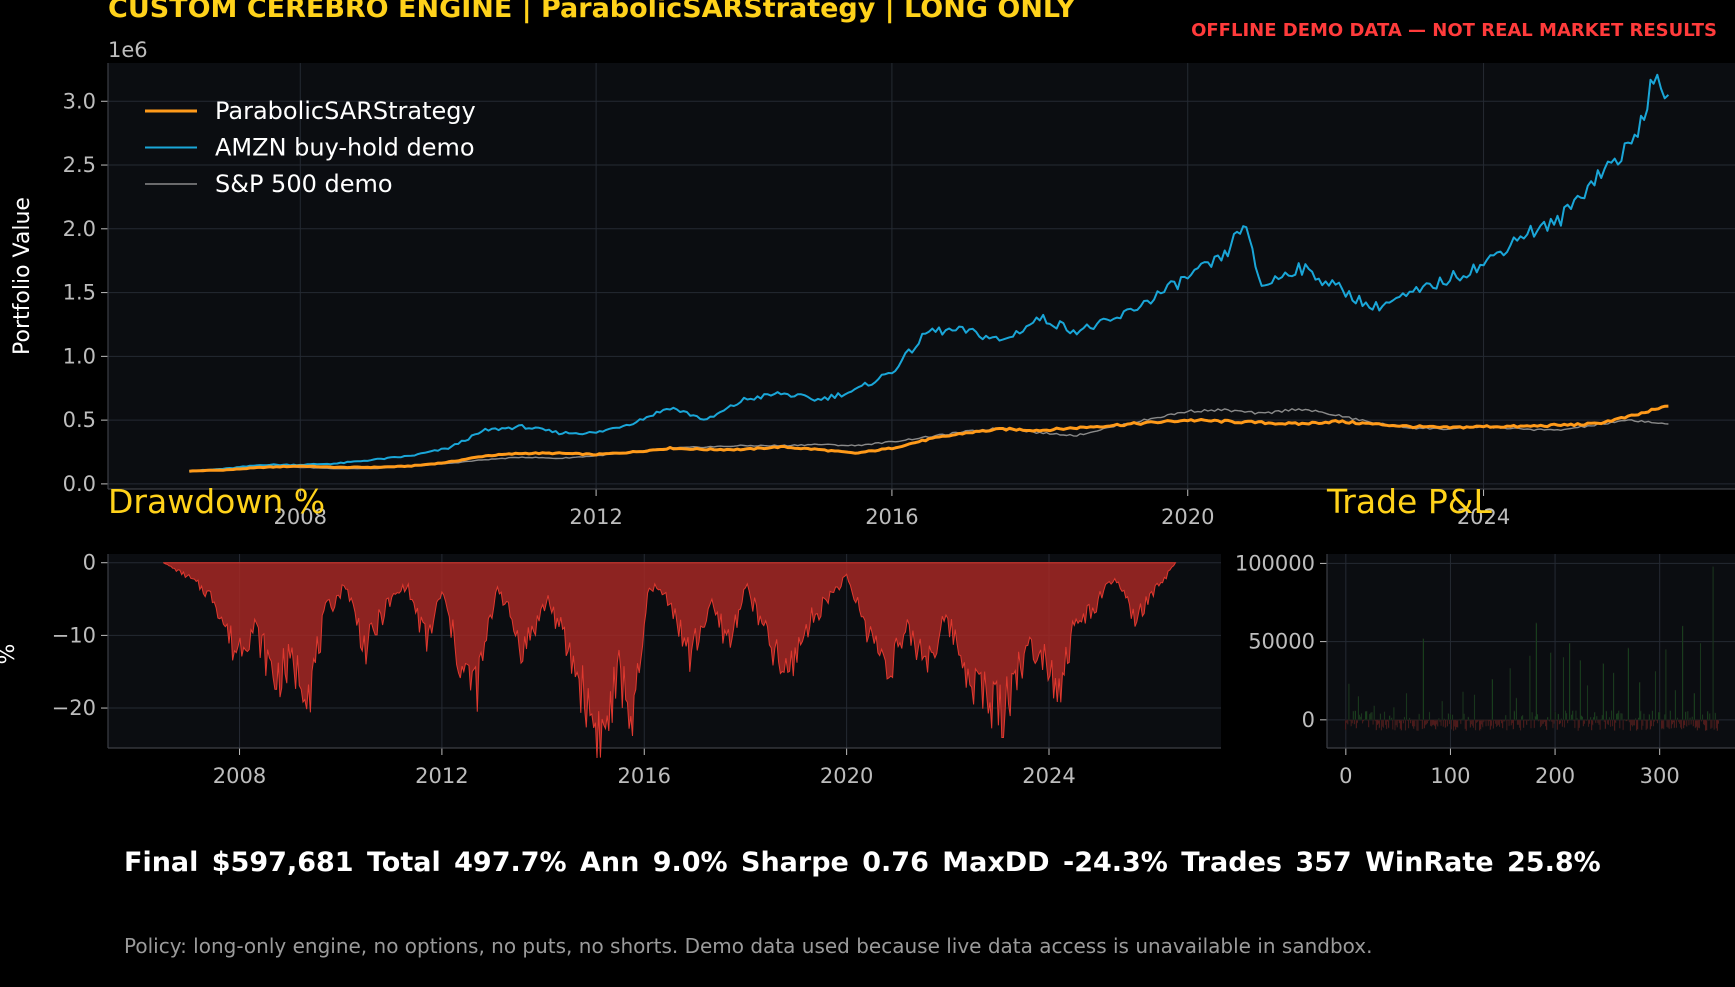 The image size is (1735, 987). Describe the element at coordinates (10, 654) in the screenshot. I see `drawdown-y-axis-label: %` at that location.